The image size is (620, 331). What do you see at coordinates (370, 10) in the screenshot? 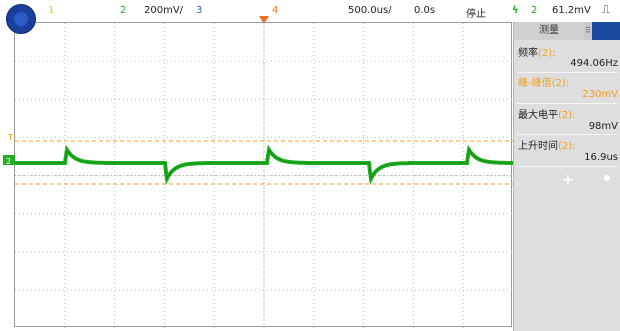
I see `timebase-value: 500.0us/` at bounding box center [370, 10].